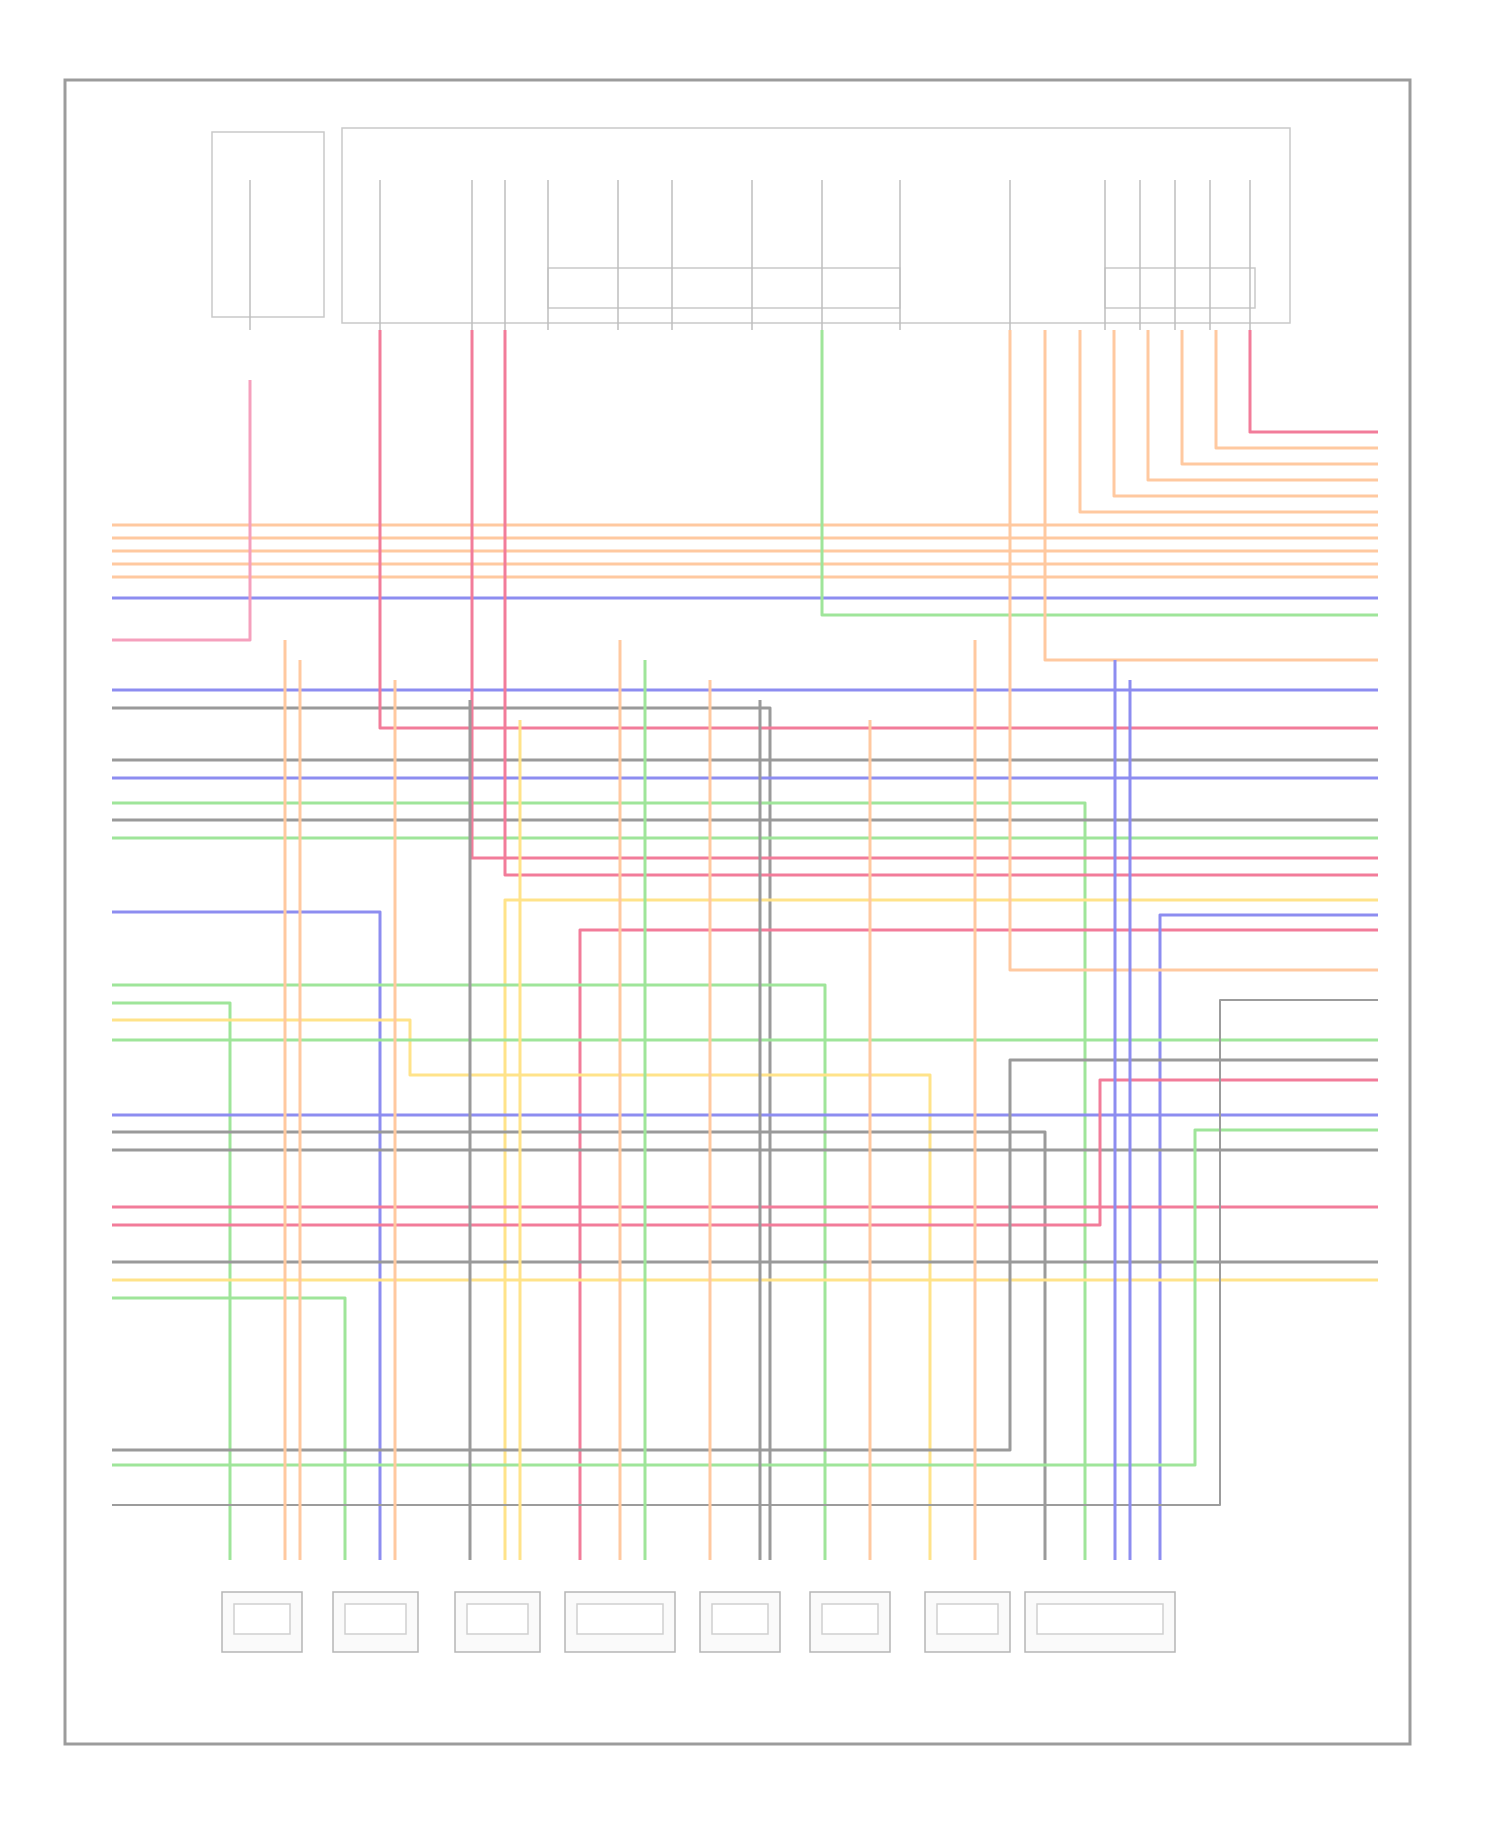 The image size is (1500, 1828). Describe the element at coordinates (816, 225) in the screenshot. I see `engine-control-module` at that location.